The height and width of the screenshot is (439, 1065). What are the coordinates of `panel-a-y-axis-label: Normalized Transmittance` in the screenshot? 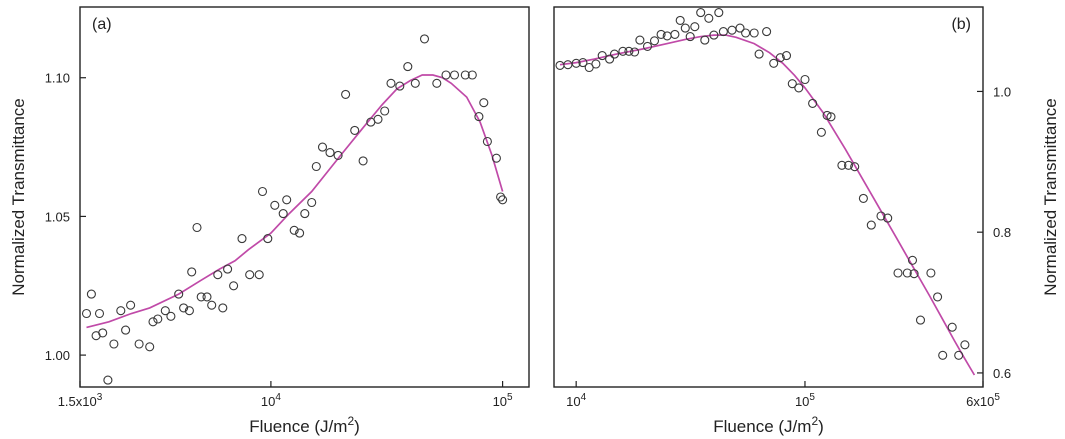 It's located at (18, 196).